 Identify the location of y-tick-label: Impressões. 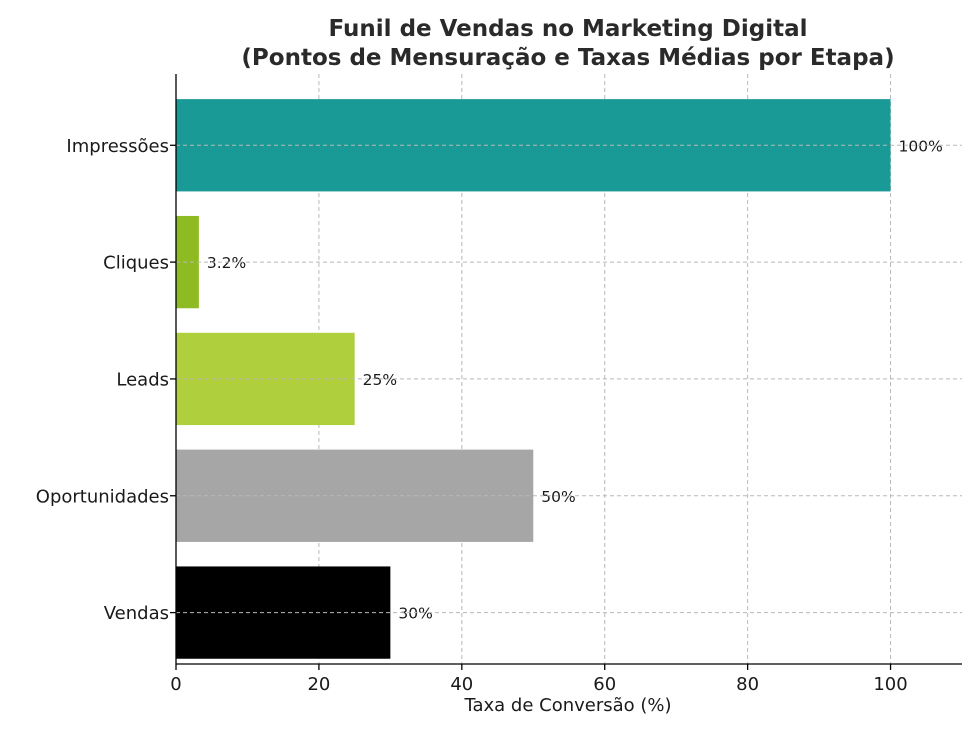
(117, 146).